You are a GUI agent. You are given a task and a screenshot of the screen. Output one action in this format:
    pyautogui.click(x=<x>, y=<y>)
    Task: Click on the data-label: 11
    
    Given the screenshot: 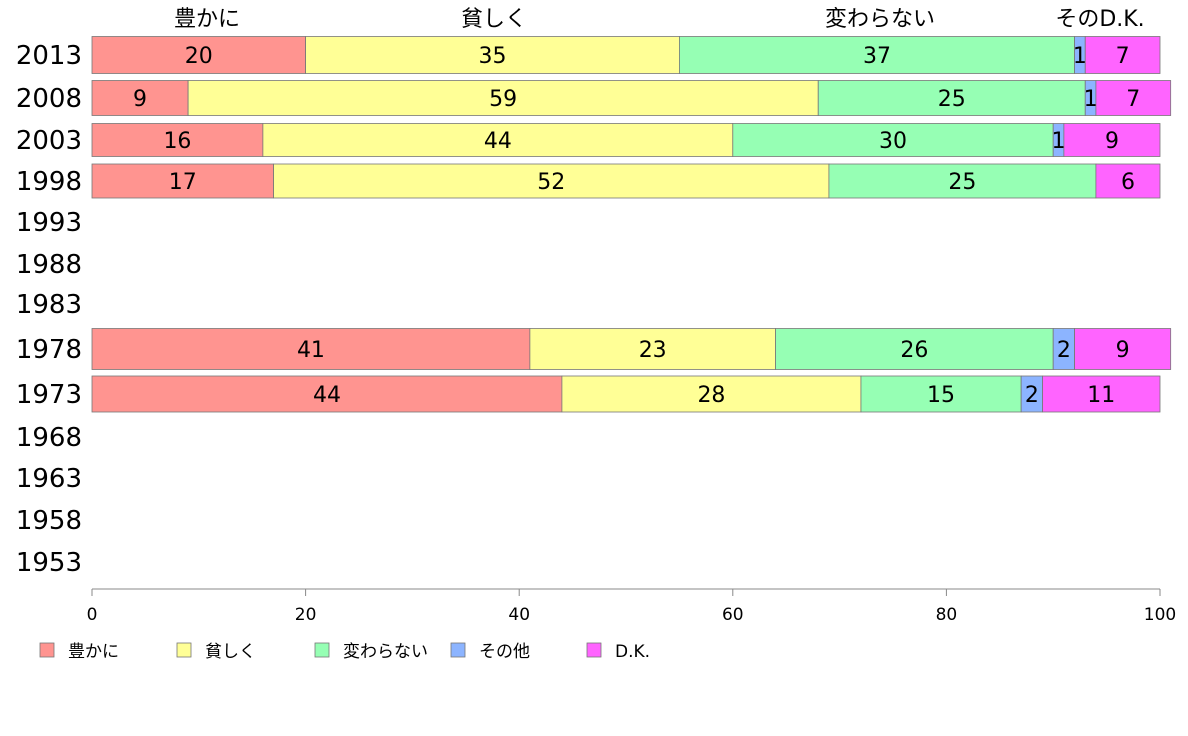 What is the action you would take?
    pyautogui.click(x=1101, y=395)
    